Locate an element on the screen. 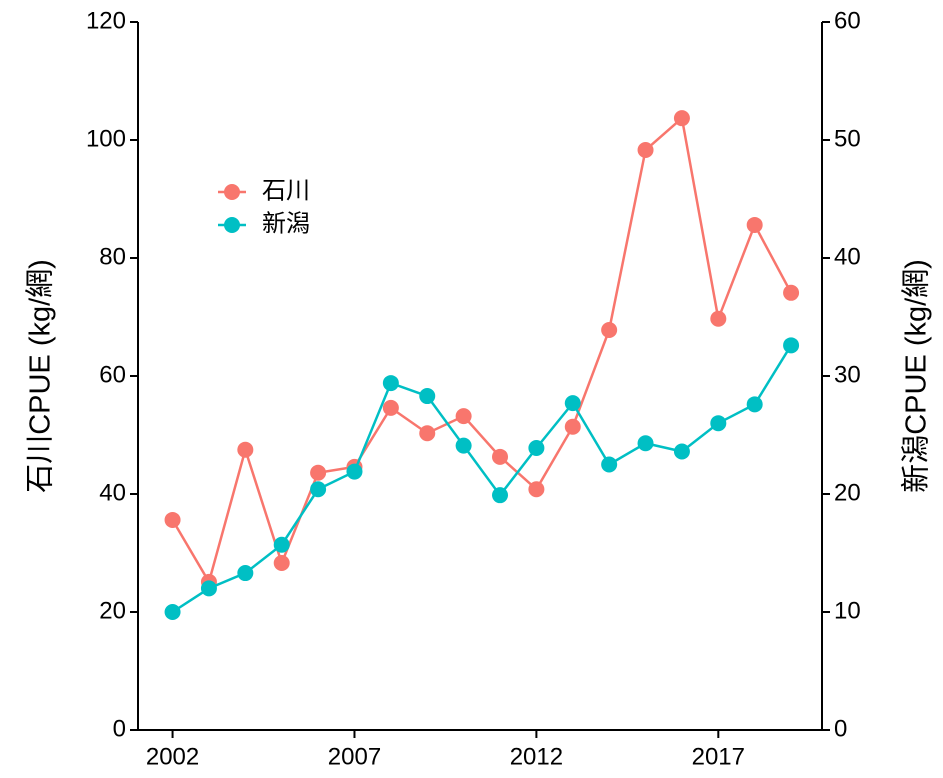 The image size is (943, 778). y2-tick-label: 60 is located at coordinates (847, 20).